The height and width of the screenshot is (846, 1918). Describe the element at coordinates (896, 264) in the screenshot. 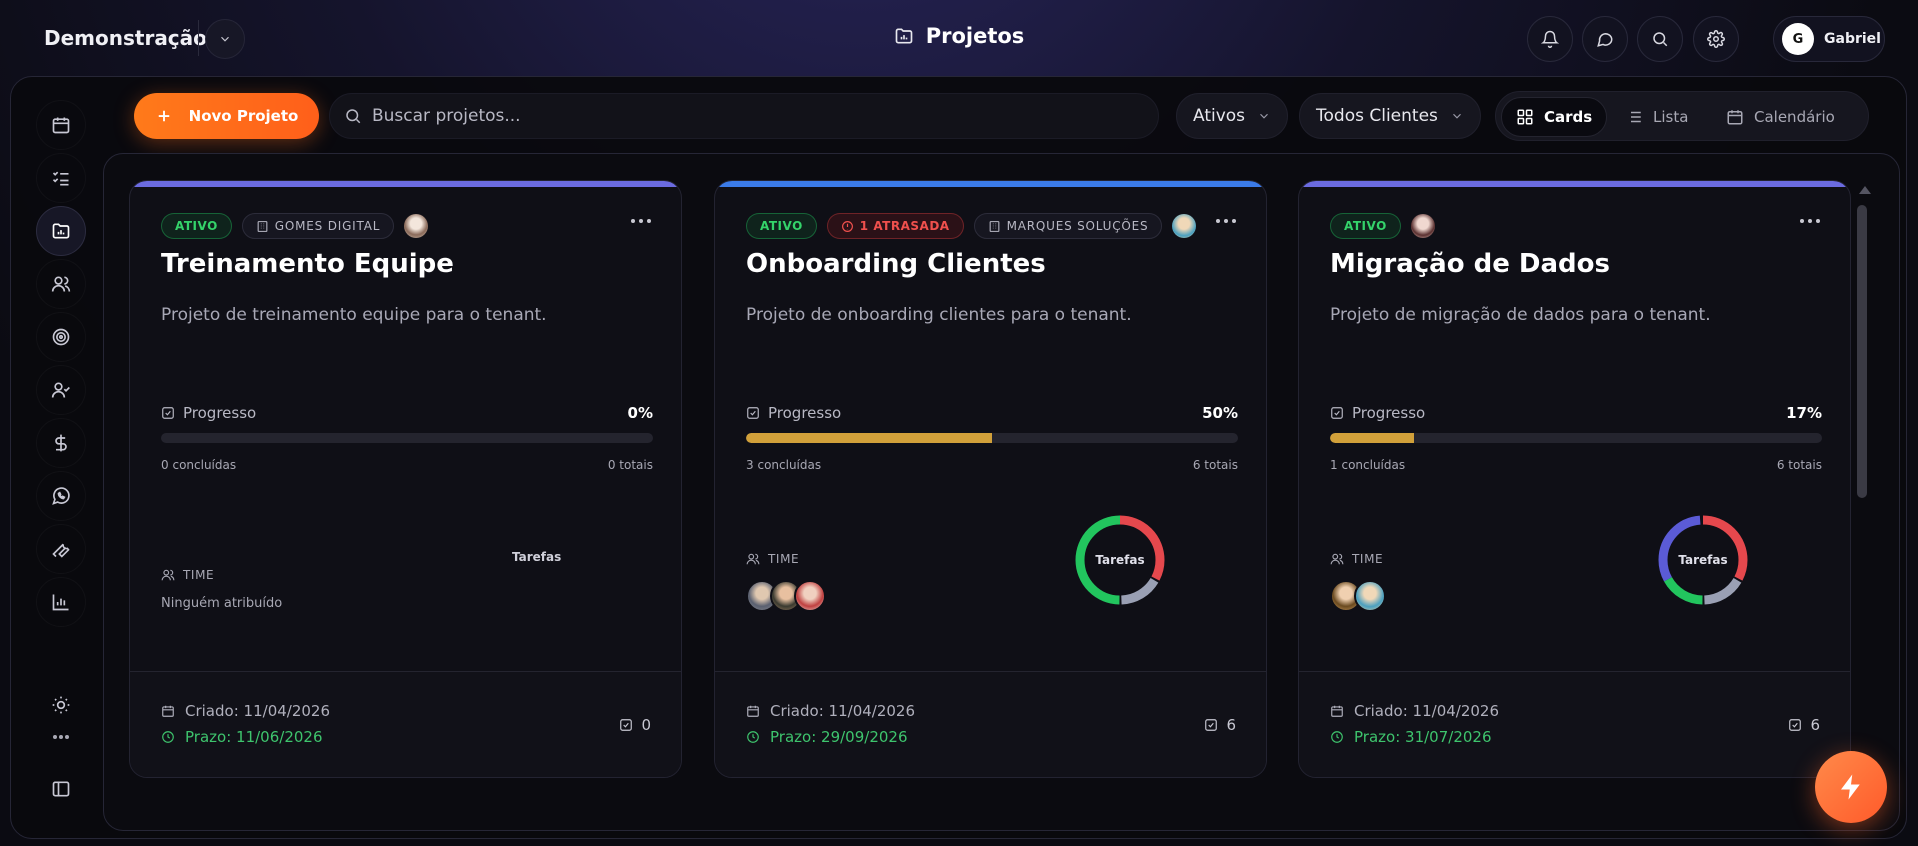

I see `project-title: Onboarding Clientes` at that location.